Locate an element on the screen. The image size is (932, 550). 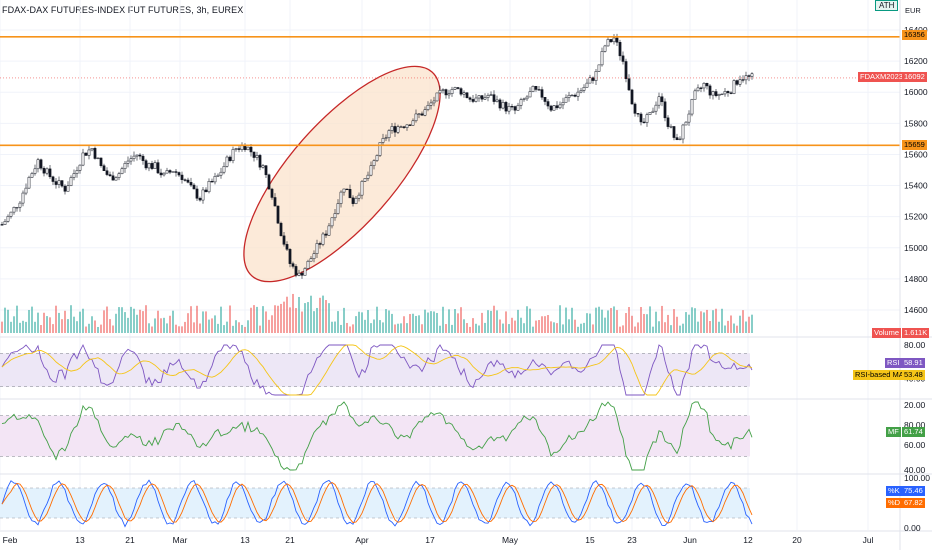
mf-tick-label: 60.00 is located at coordinates (915, 445).